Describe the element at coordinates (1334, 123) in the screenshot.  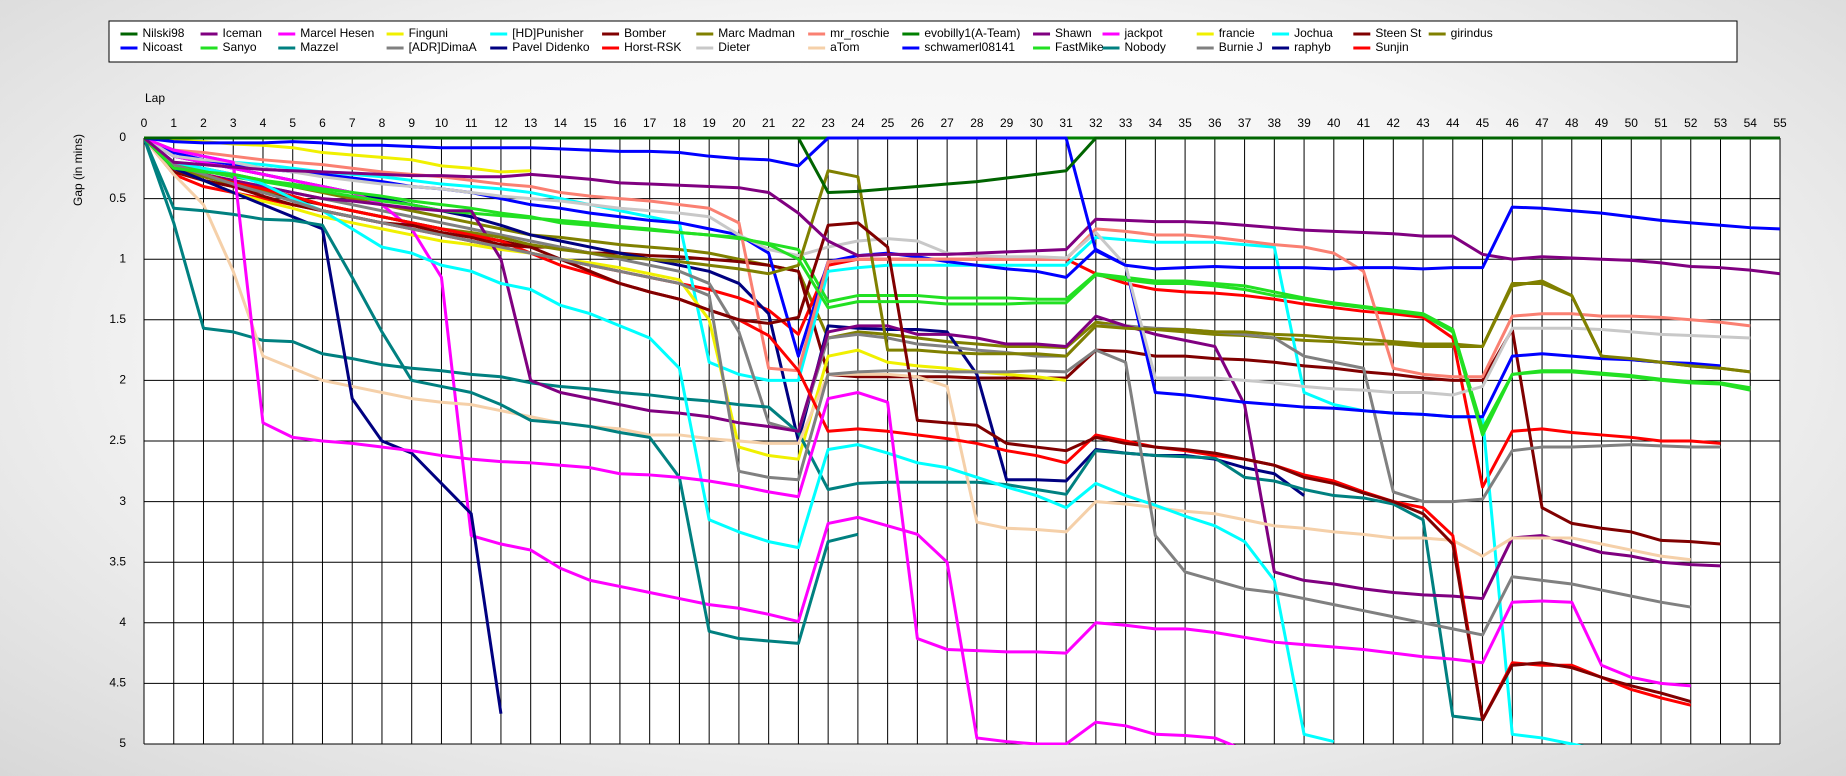
I see `x-tick-label: 40` at that location.